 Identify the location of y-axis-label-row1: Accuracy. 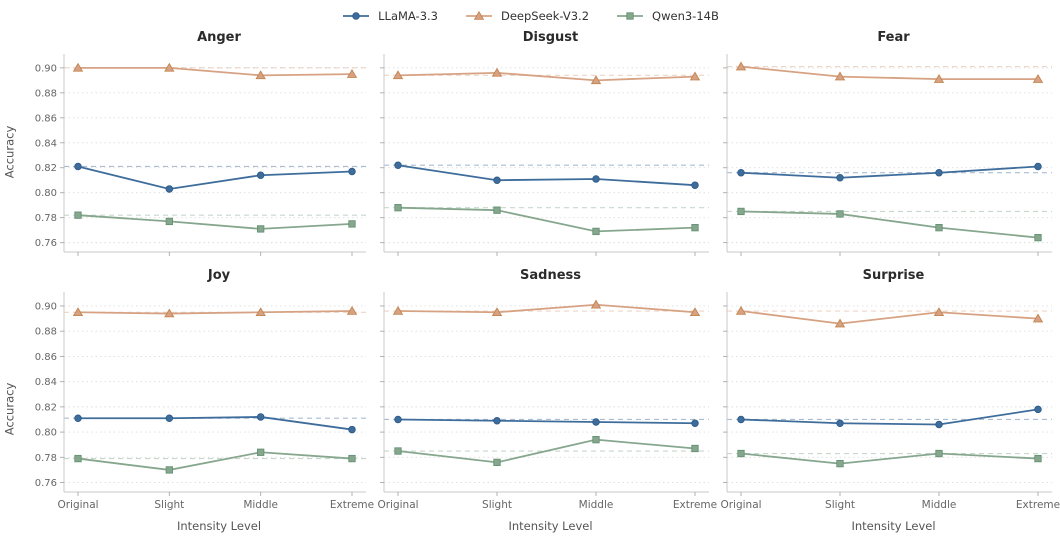
(9, 145).